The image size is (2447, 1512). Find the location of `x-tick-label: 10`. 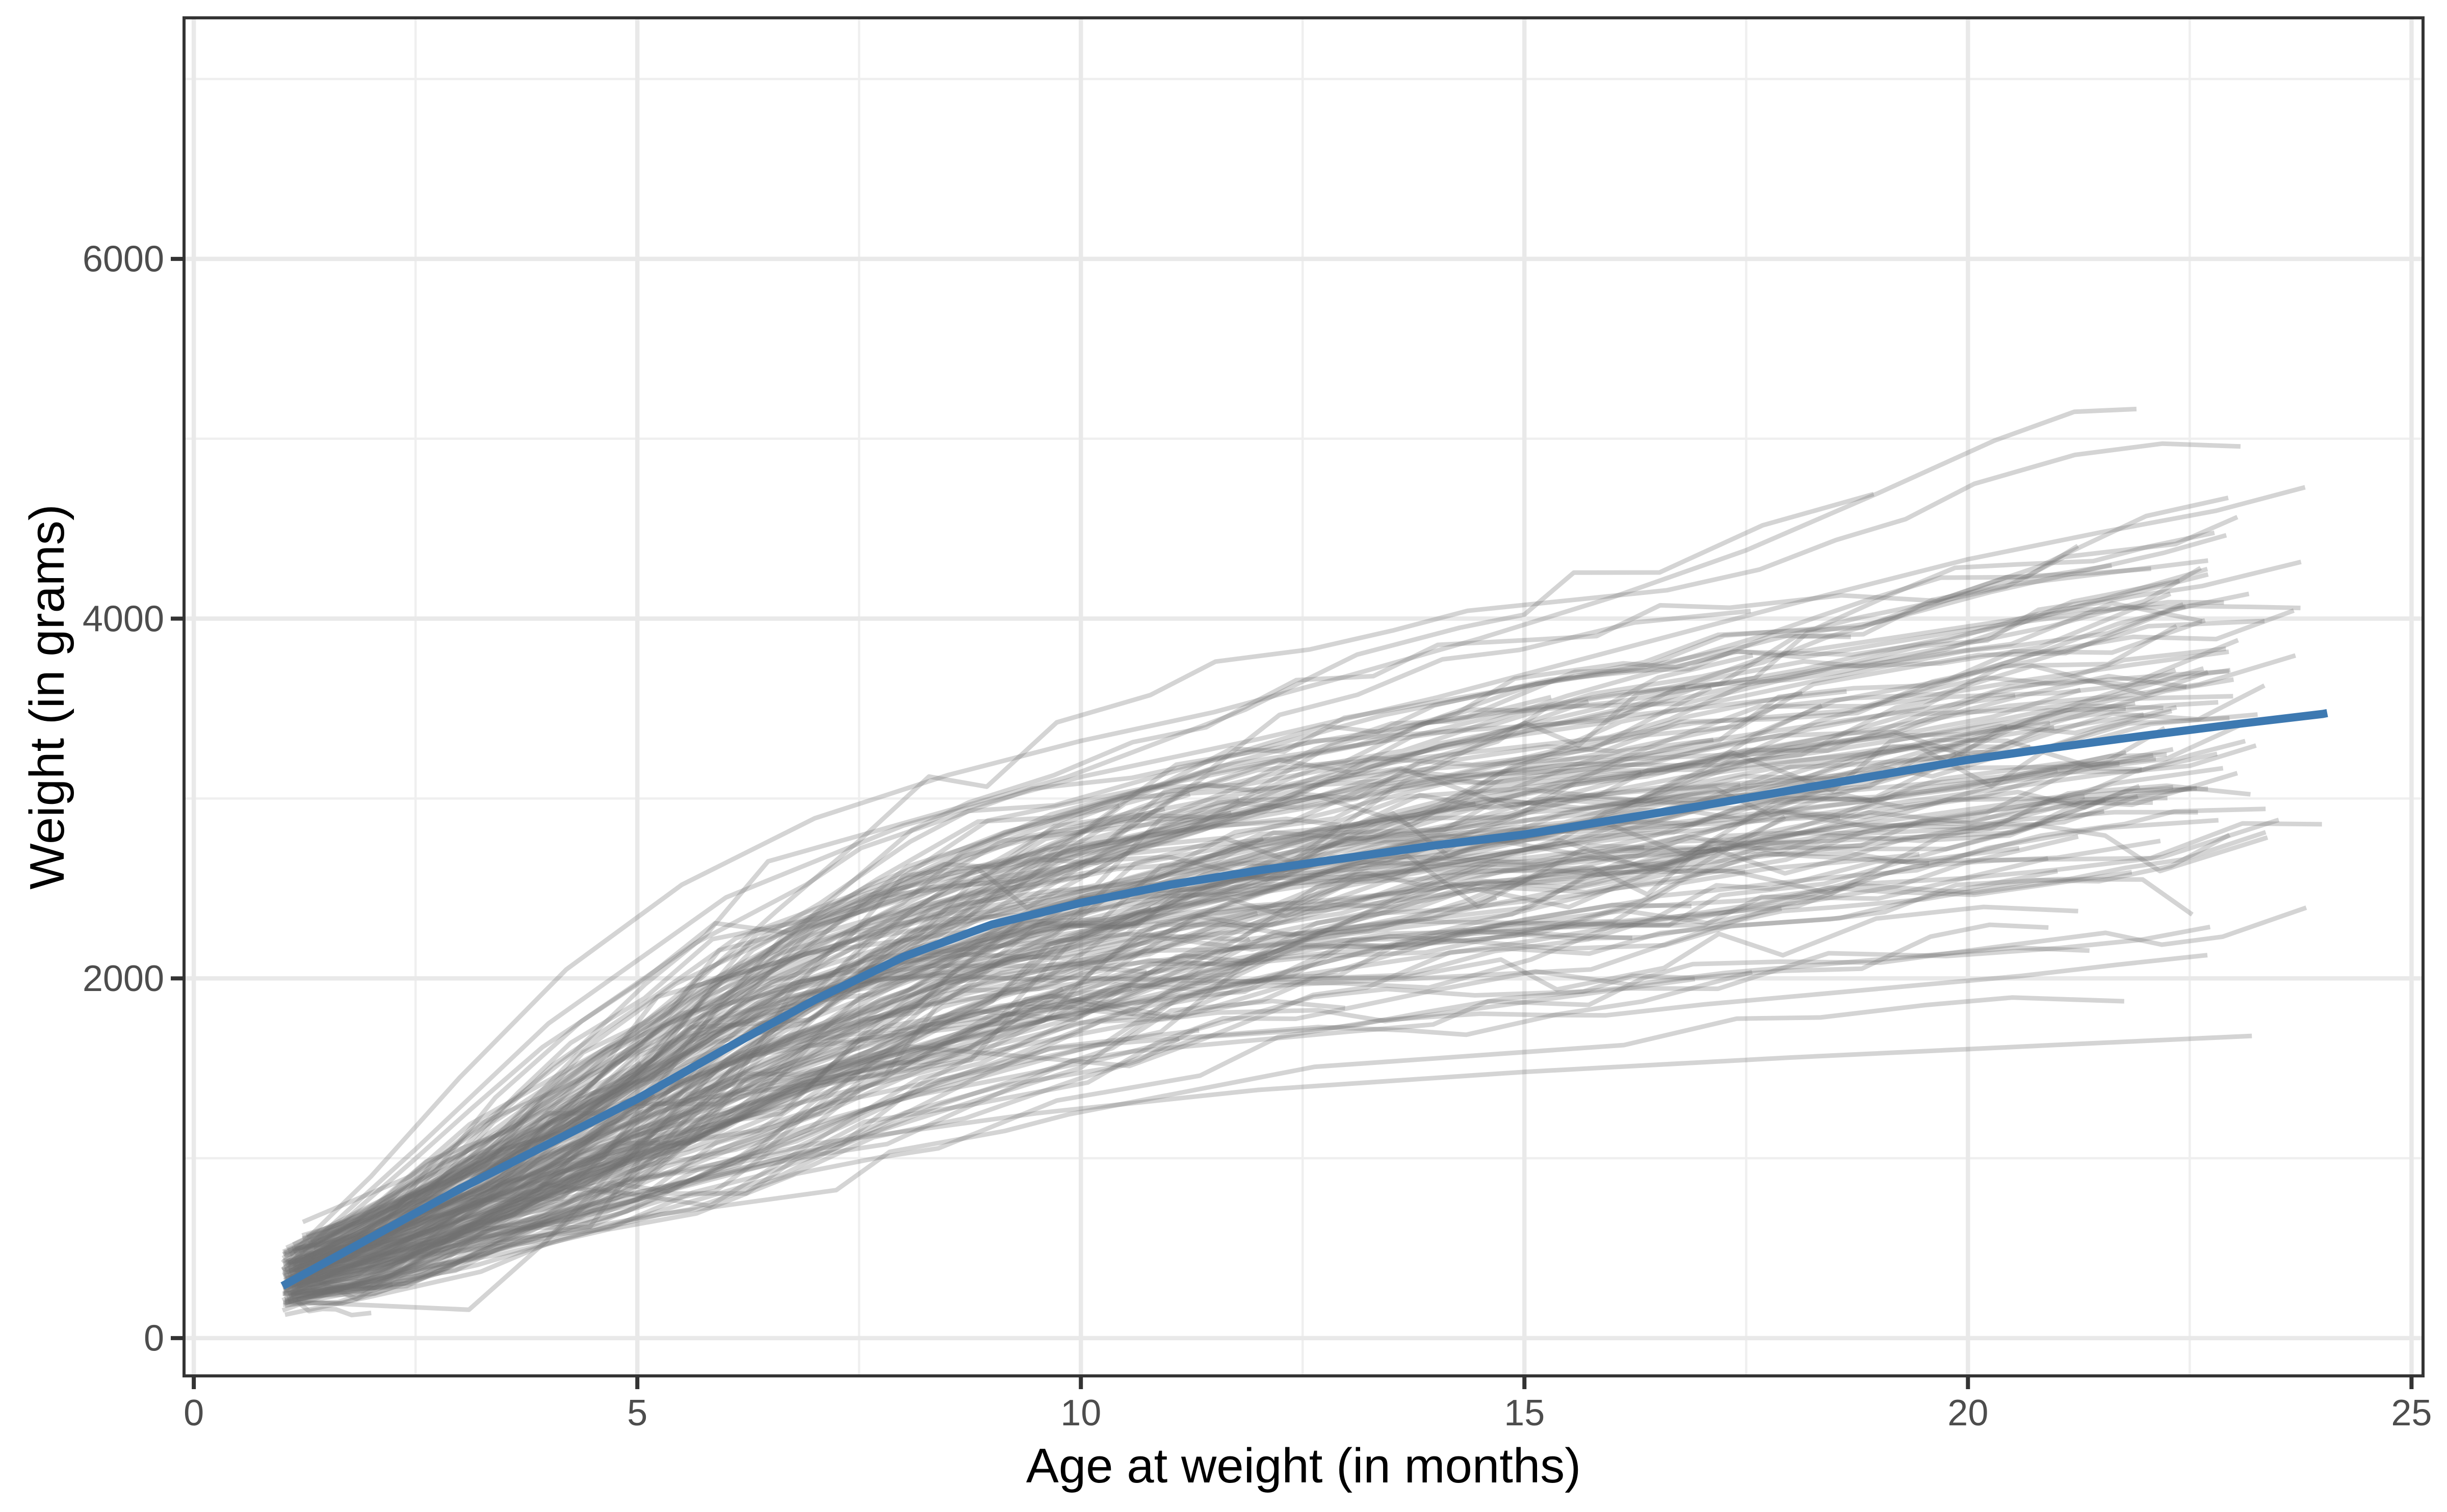

x-tick-label: 10 is located at coordinates (1080, 1413).